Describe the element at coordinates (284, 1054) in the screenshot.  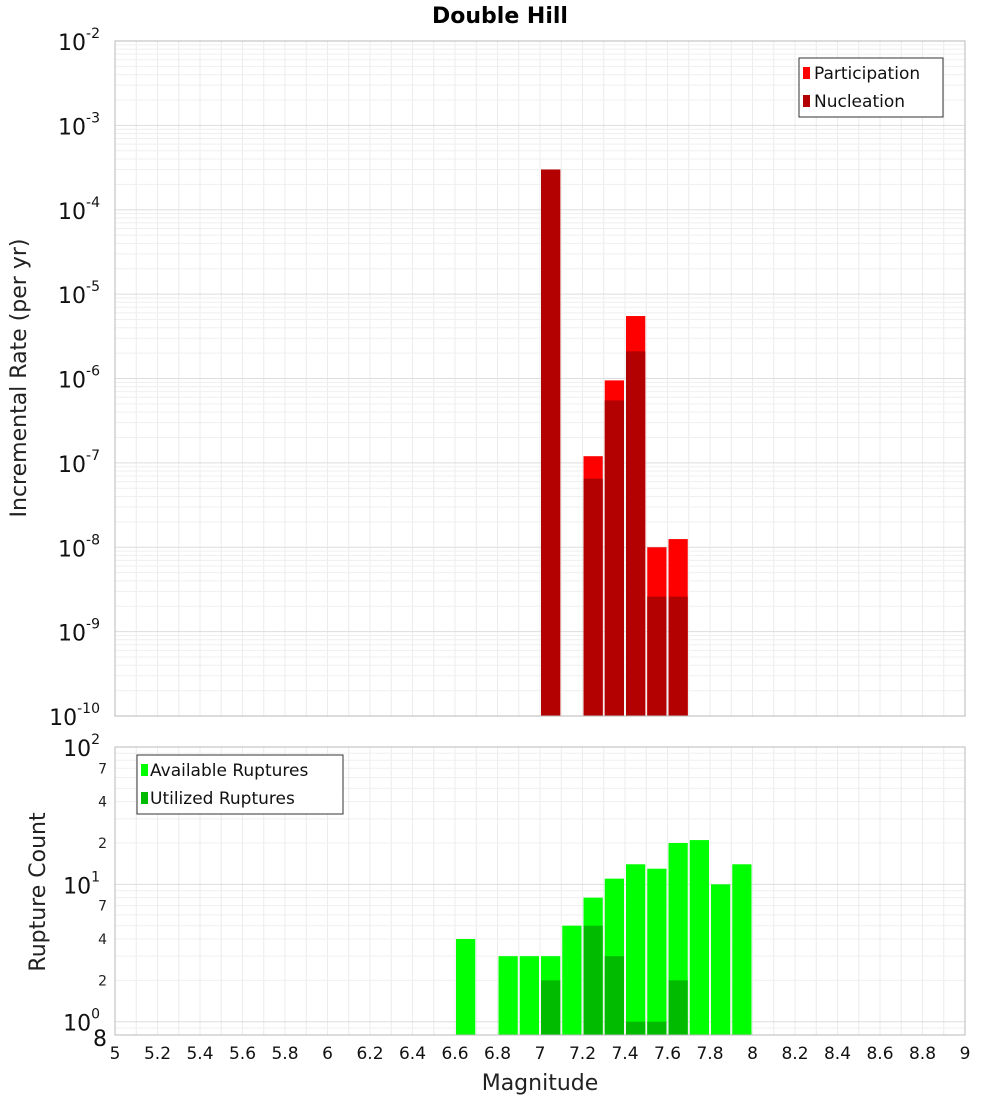
I see `x-tick-label: 5.8` at that location.